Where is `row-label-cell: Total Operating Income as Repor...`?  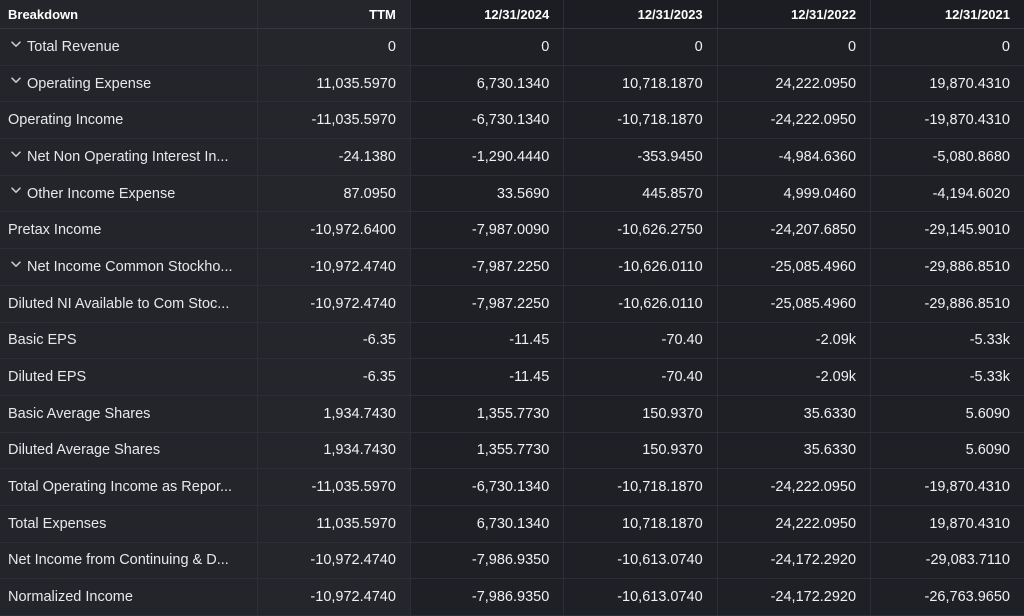 row-label-cell: Total Operating Income as Repor... is located at coordinates (129, 487).